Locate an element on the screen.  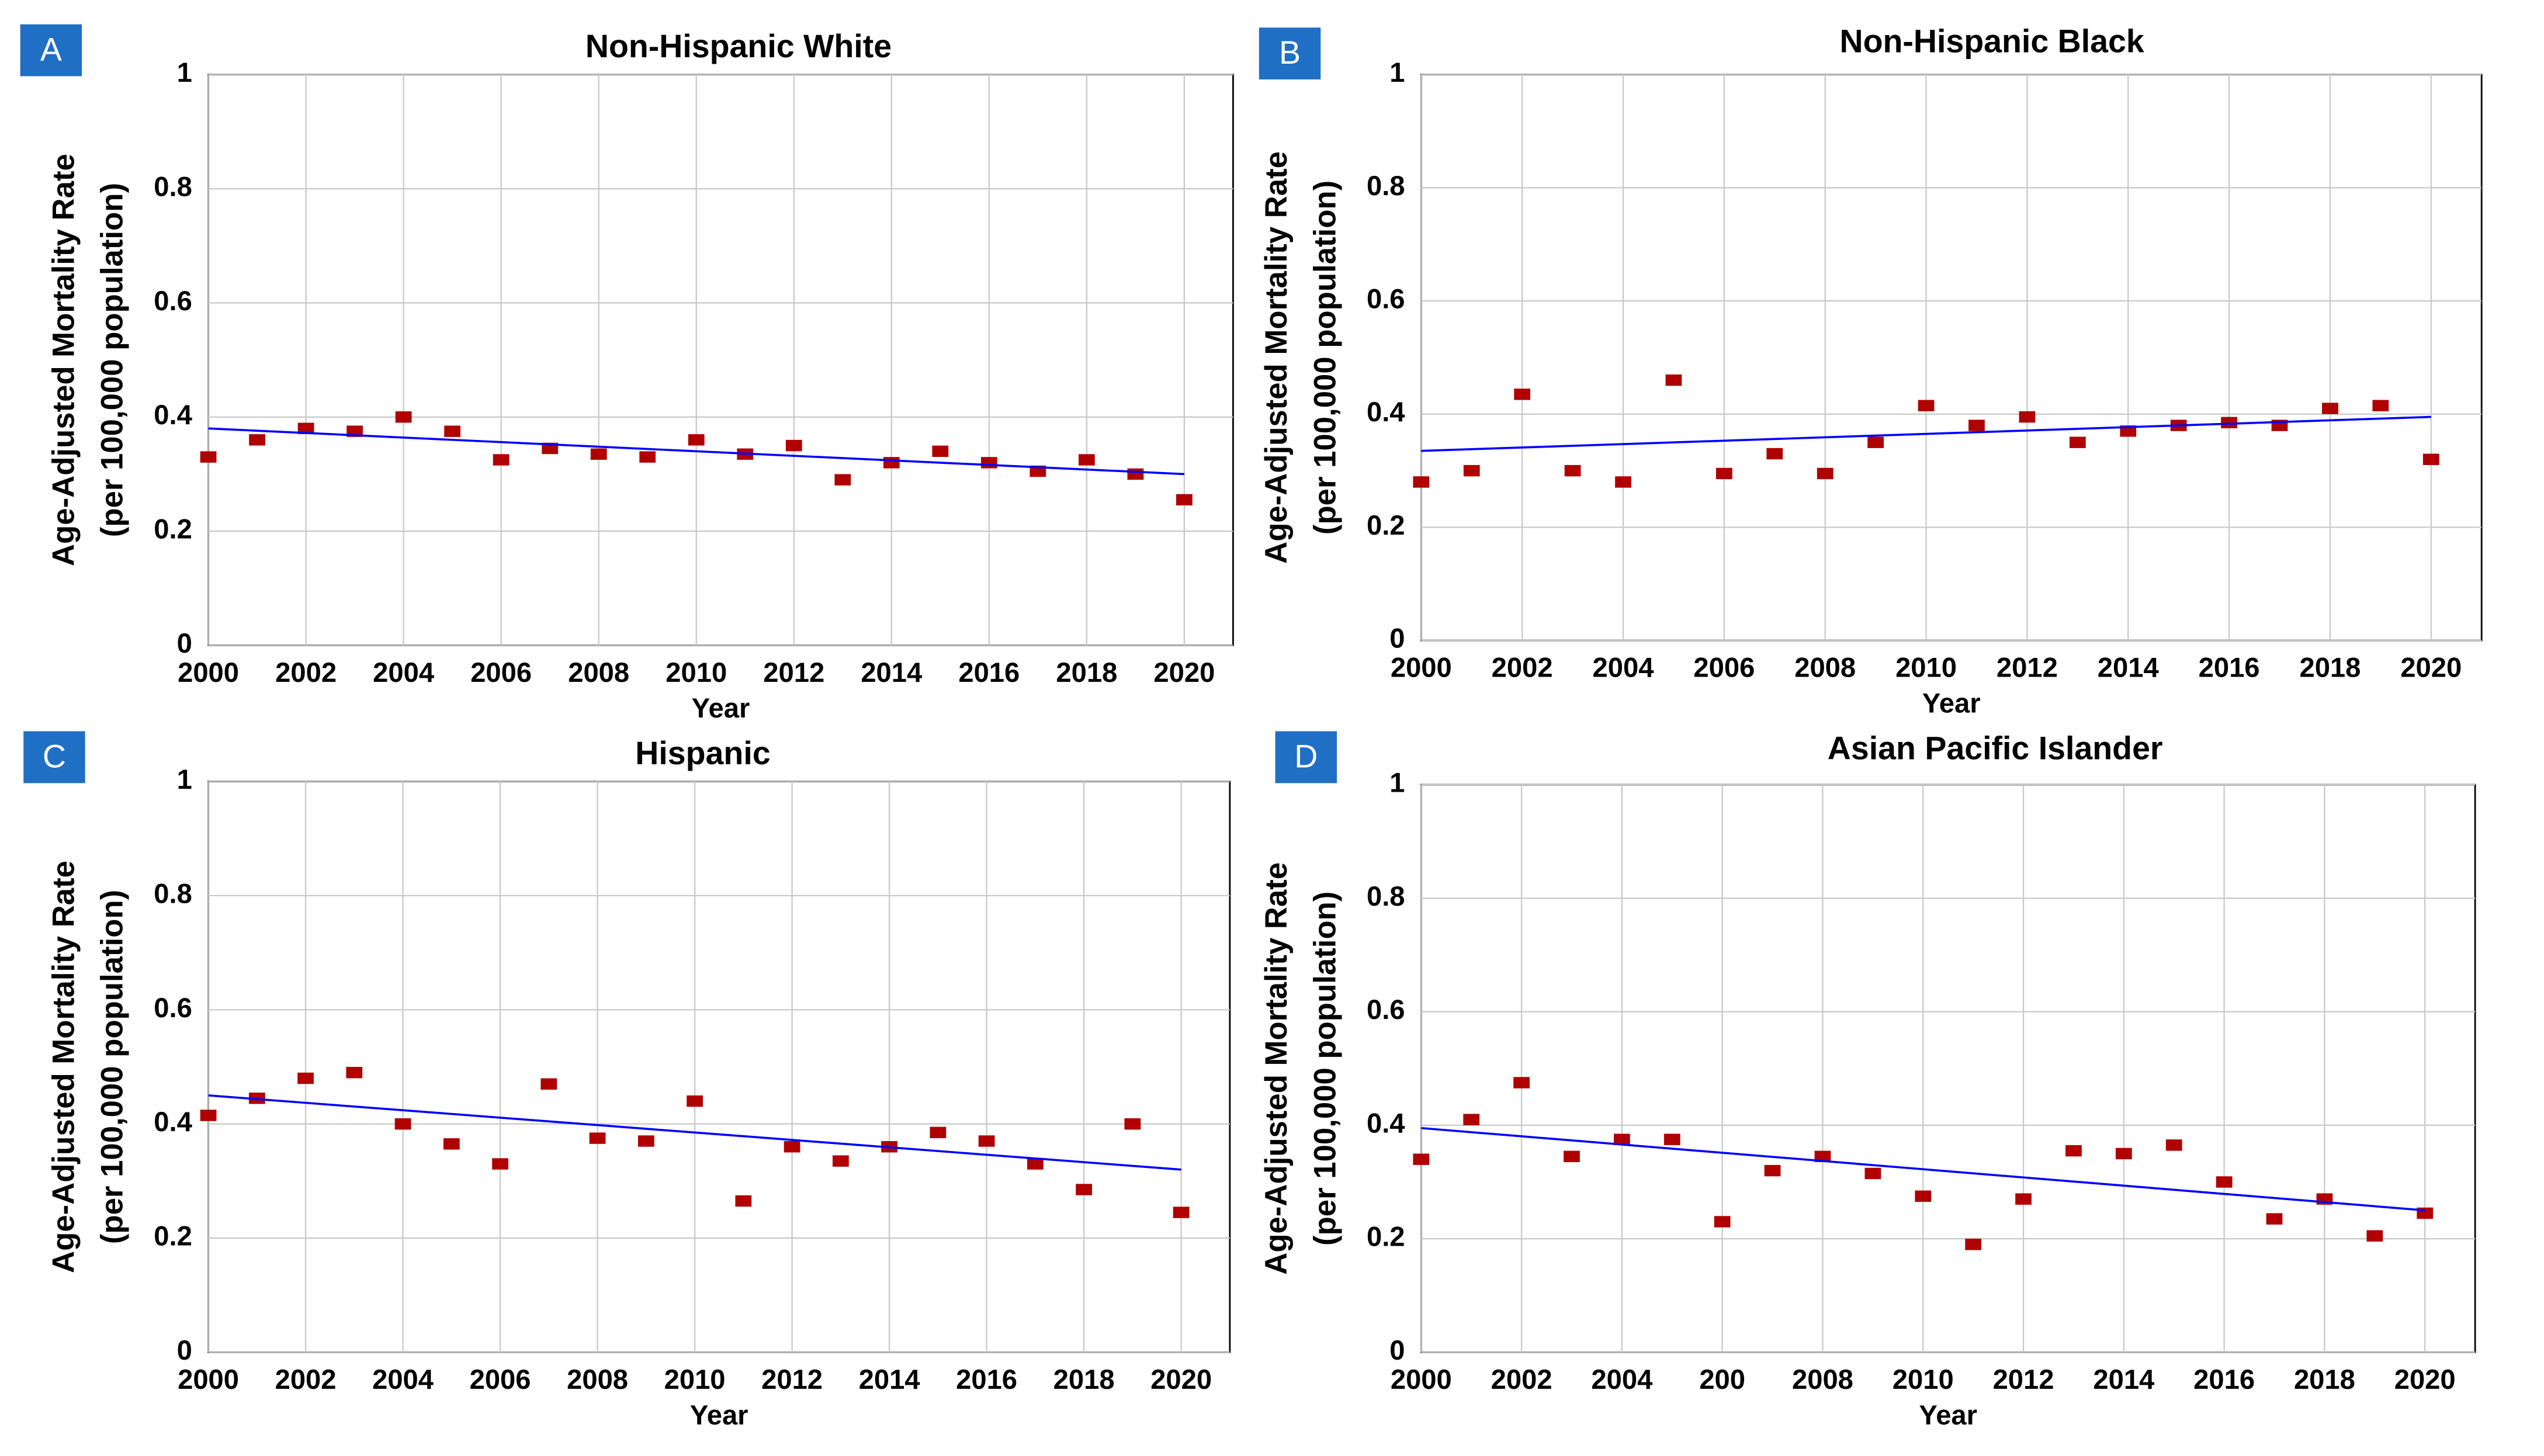
chart-title: Asian Pacific Islander is located at coordinates (1995, 748).